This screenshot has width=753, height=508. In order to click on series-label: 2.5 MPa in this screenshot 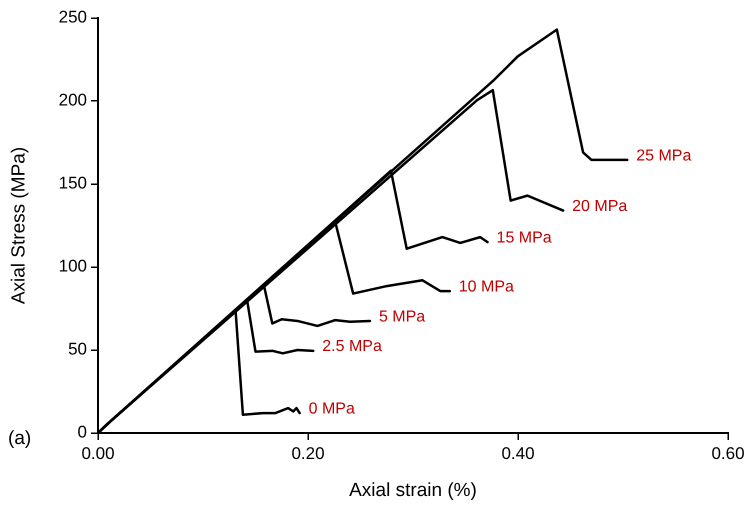, I will do `click(352, 347)`.